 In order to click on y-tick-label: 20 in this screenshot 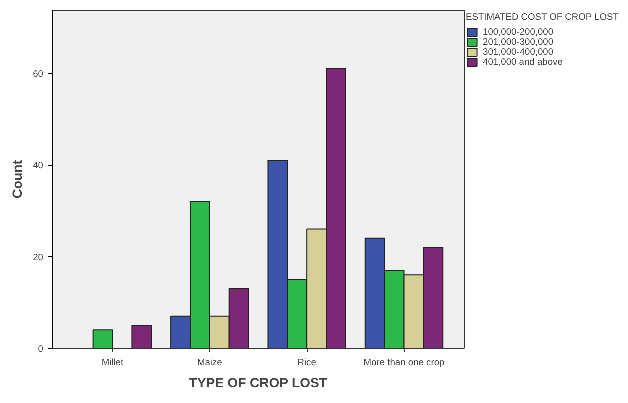, I will do `click(38, 257)`.